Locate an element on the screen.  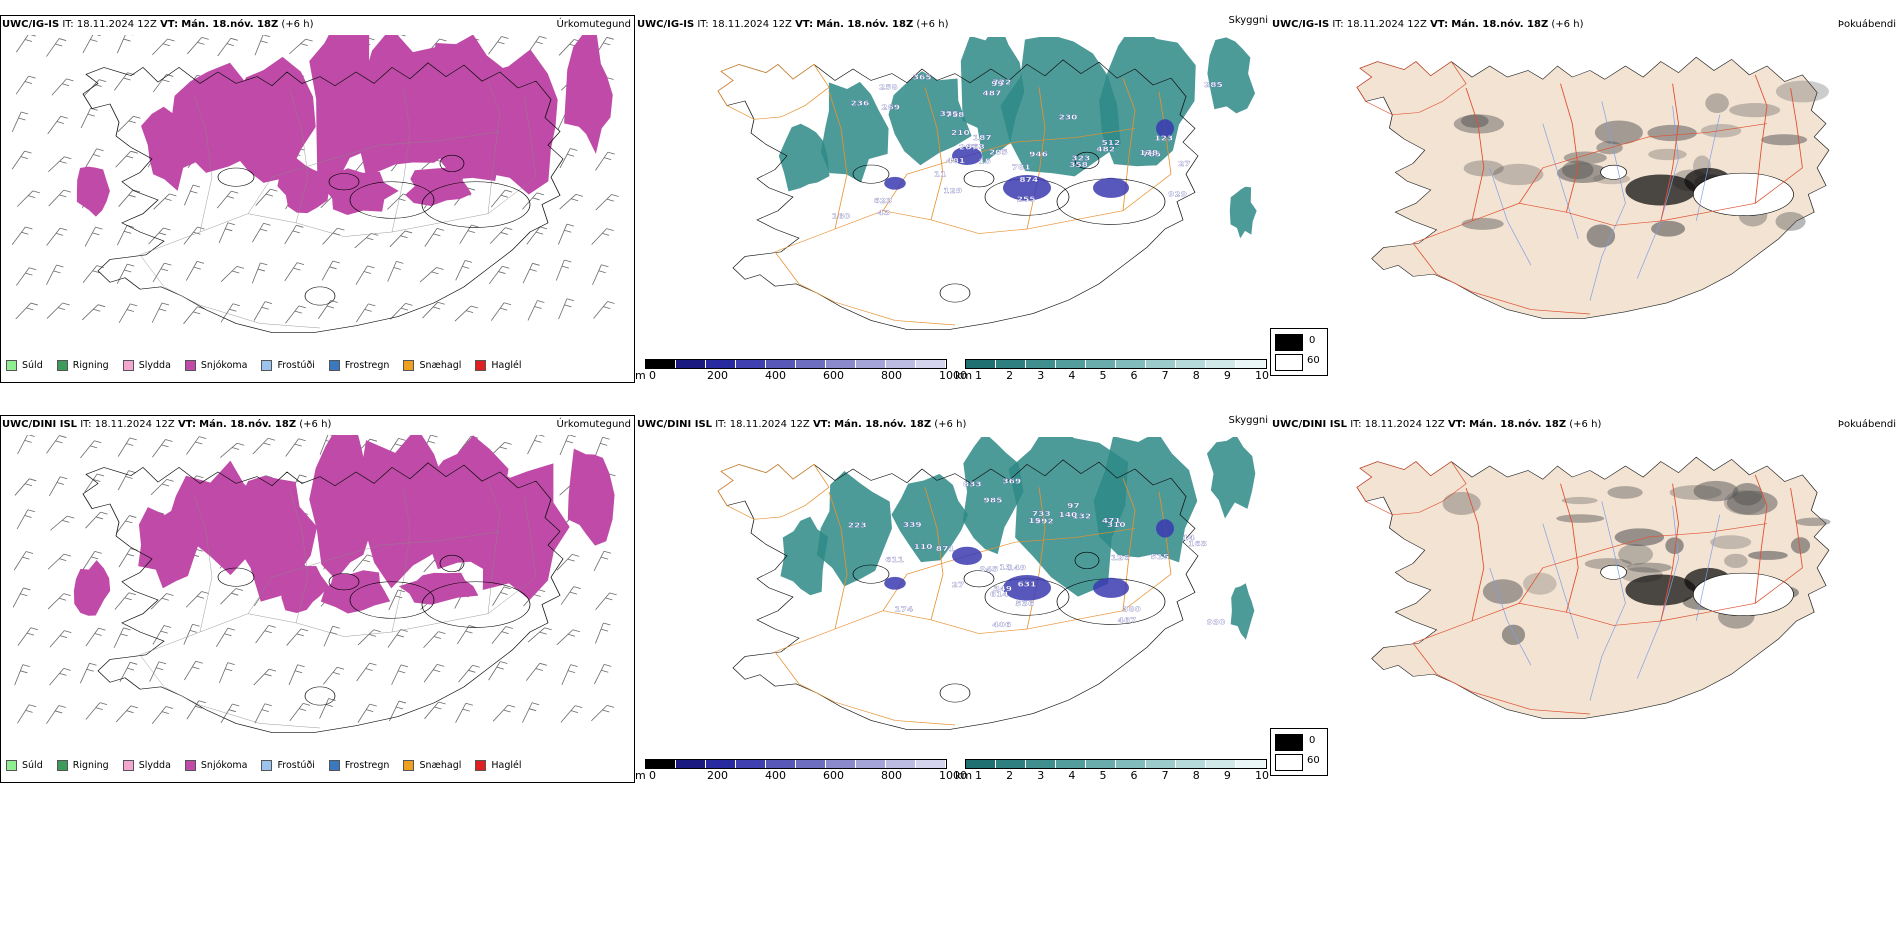
cloud-base-colorbar: m 0 200 400 600 800 1000 is located at coordinates (801, 772).